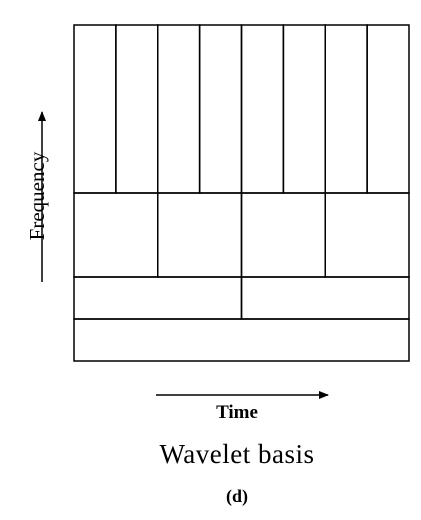 The width and height of the screenshot is (421, 520). I want to click on panel-label: (d), so click(237, 496).